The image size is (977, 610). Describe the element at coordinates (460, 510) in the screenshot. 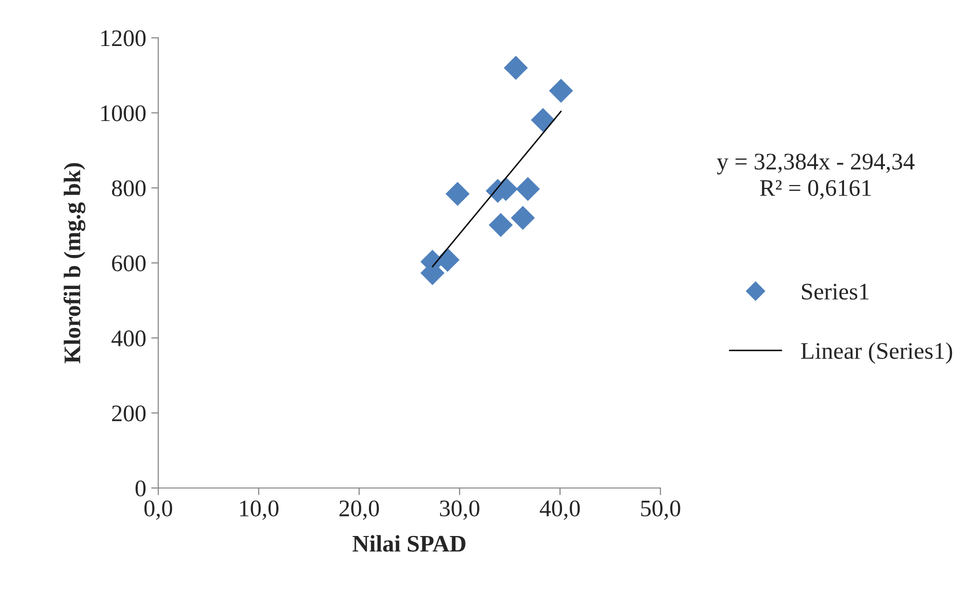

I see `x-tick-label: 30,0` at that location.